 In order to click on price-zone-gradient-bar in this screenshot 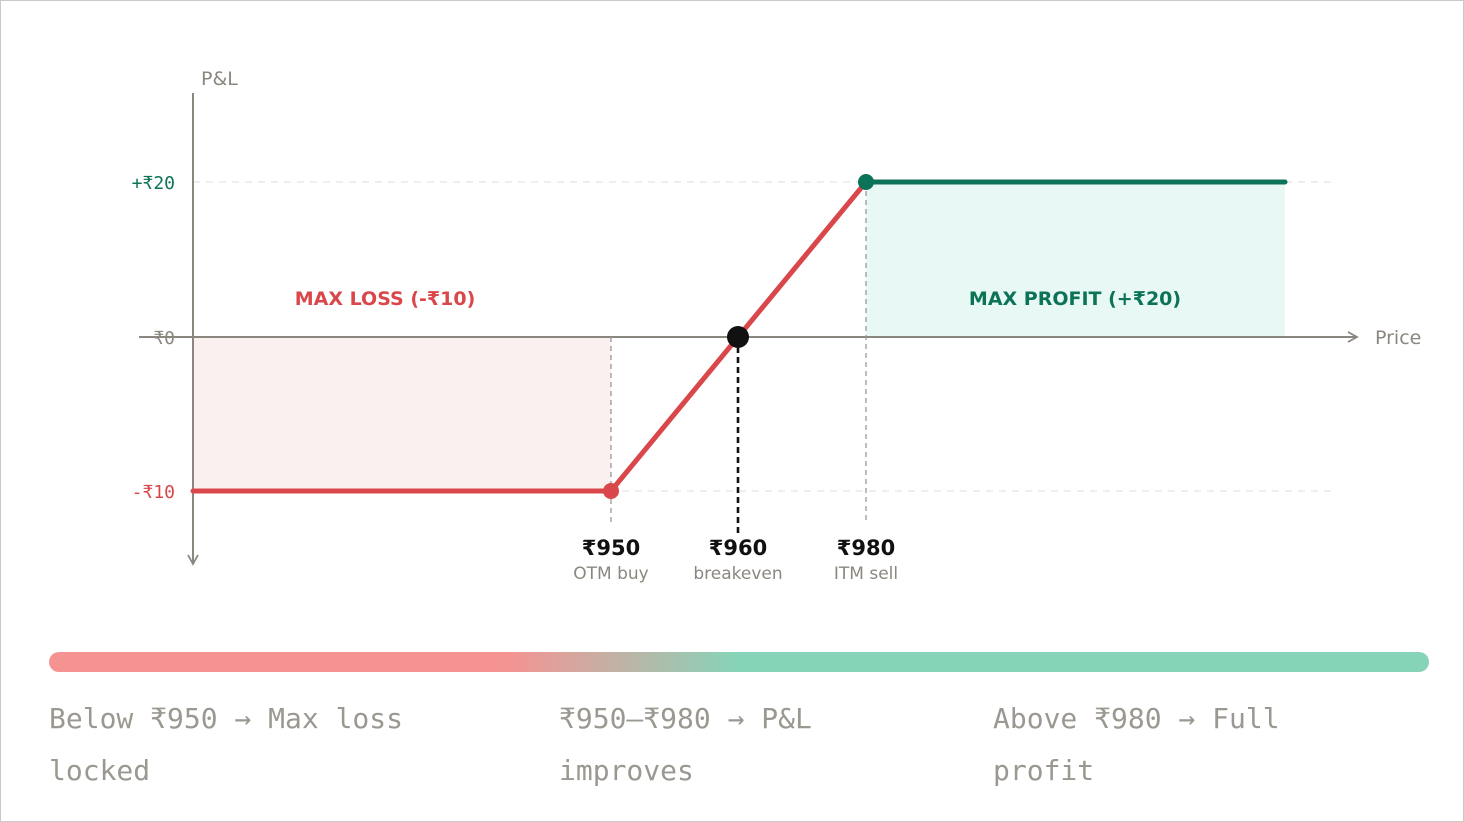, I will do `click(739, 662)`.